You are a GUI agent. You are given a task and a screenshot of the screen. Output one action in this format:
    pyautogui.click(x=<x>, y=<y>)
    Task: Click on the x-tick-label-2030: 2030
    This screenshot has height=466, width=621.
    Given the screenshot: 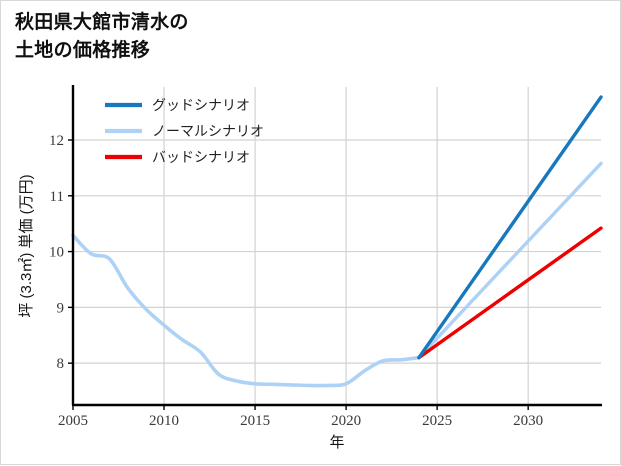 What is the action you would take?
    pyautogui.click(x=528, y=421)
    